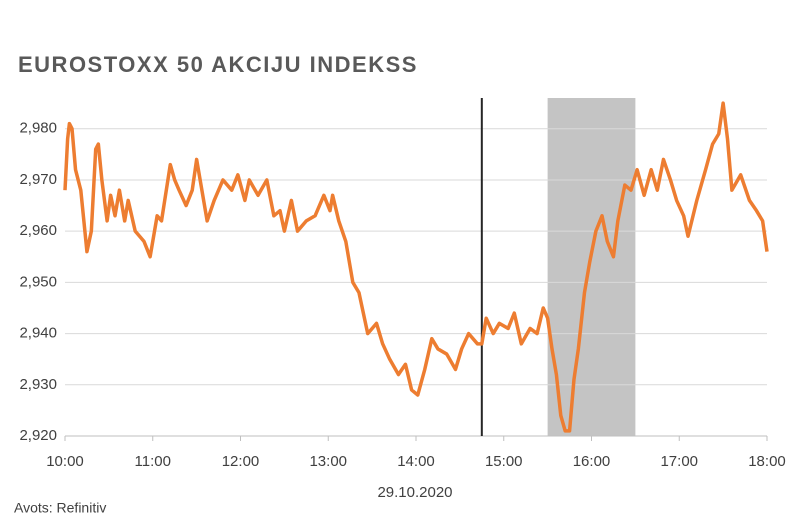 This screenshot has height=520, width=800. I want to click on x-tick-label: 17:00, so click(679, 461).